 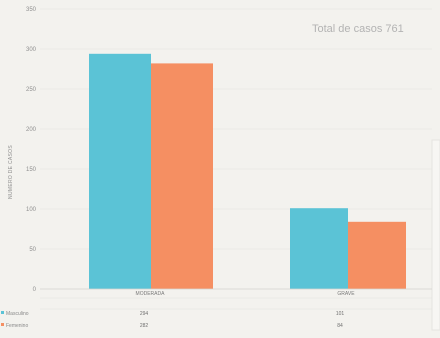 What do you see at coordinates (435, 235) in the screenshot?
I see `side-panel` at bounding box center [435, 235].